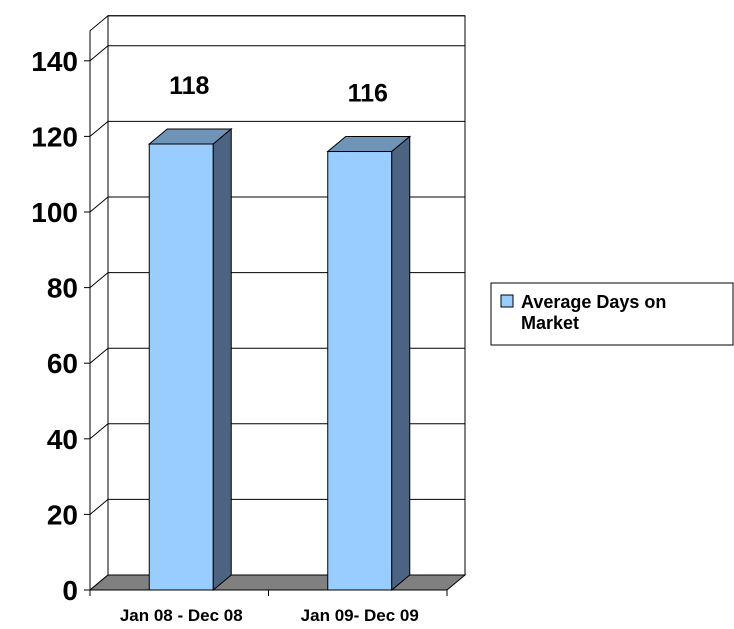 The image size is (734, 629). What do you see at coordinates (368, 94) in the screenshot?
I see `data-label: 116` at bounding box center [368, 94].